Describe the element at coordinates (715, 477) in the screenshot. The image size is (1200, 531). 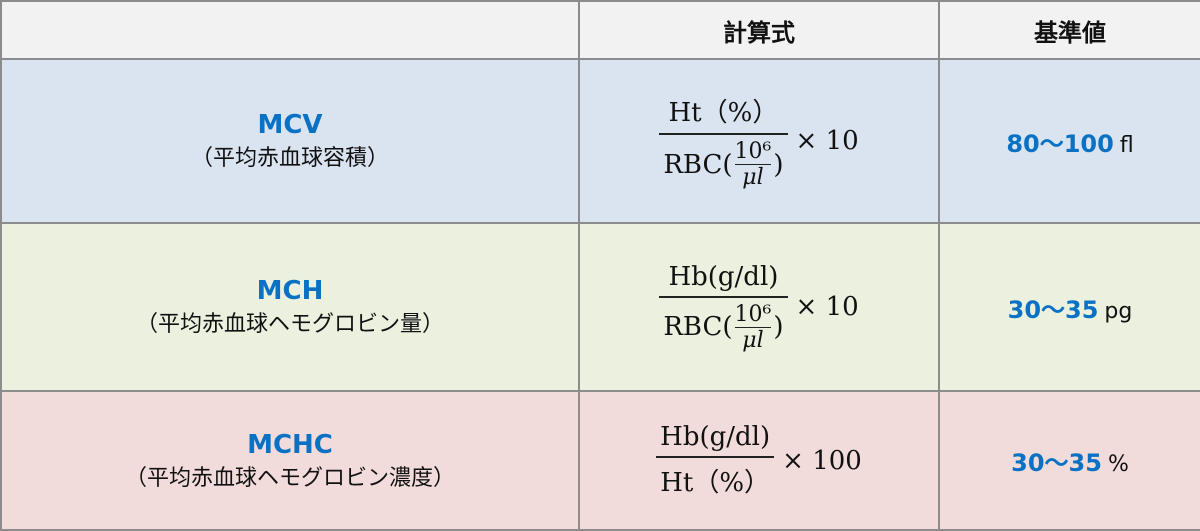
I see `denominator: Ht（%）` at that location.